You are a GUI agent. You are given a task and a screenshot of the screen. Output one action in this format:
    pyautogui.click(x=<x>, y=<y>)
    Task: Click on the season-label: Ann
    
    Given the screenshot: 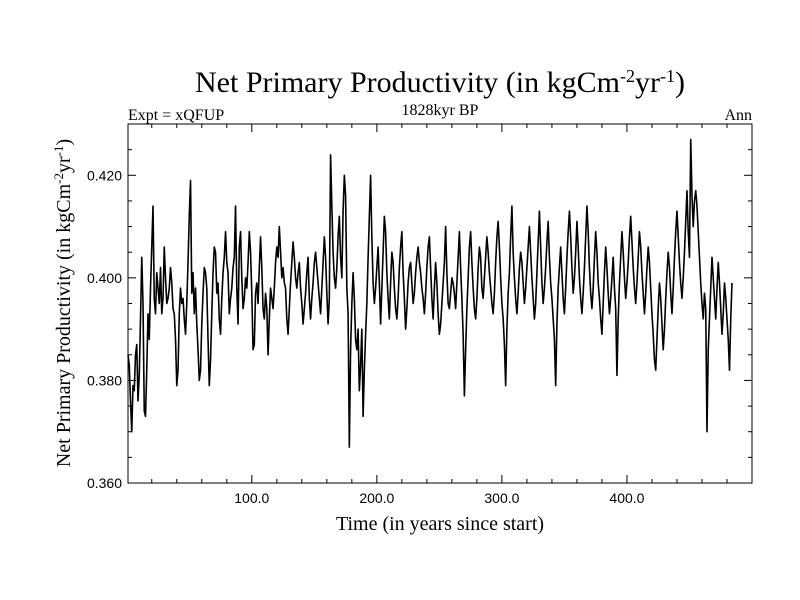 What is the action you would take?
    pyautogui.click(x=738, y=115)
    